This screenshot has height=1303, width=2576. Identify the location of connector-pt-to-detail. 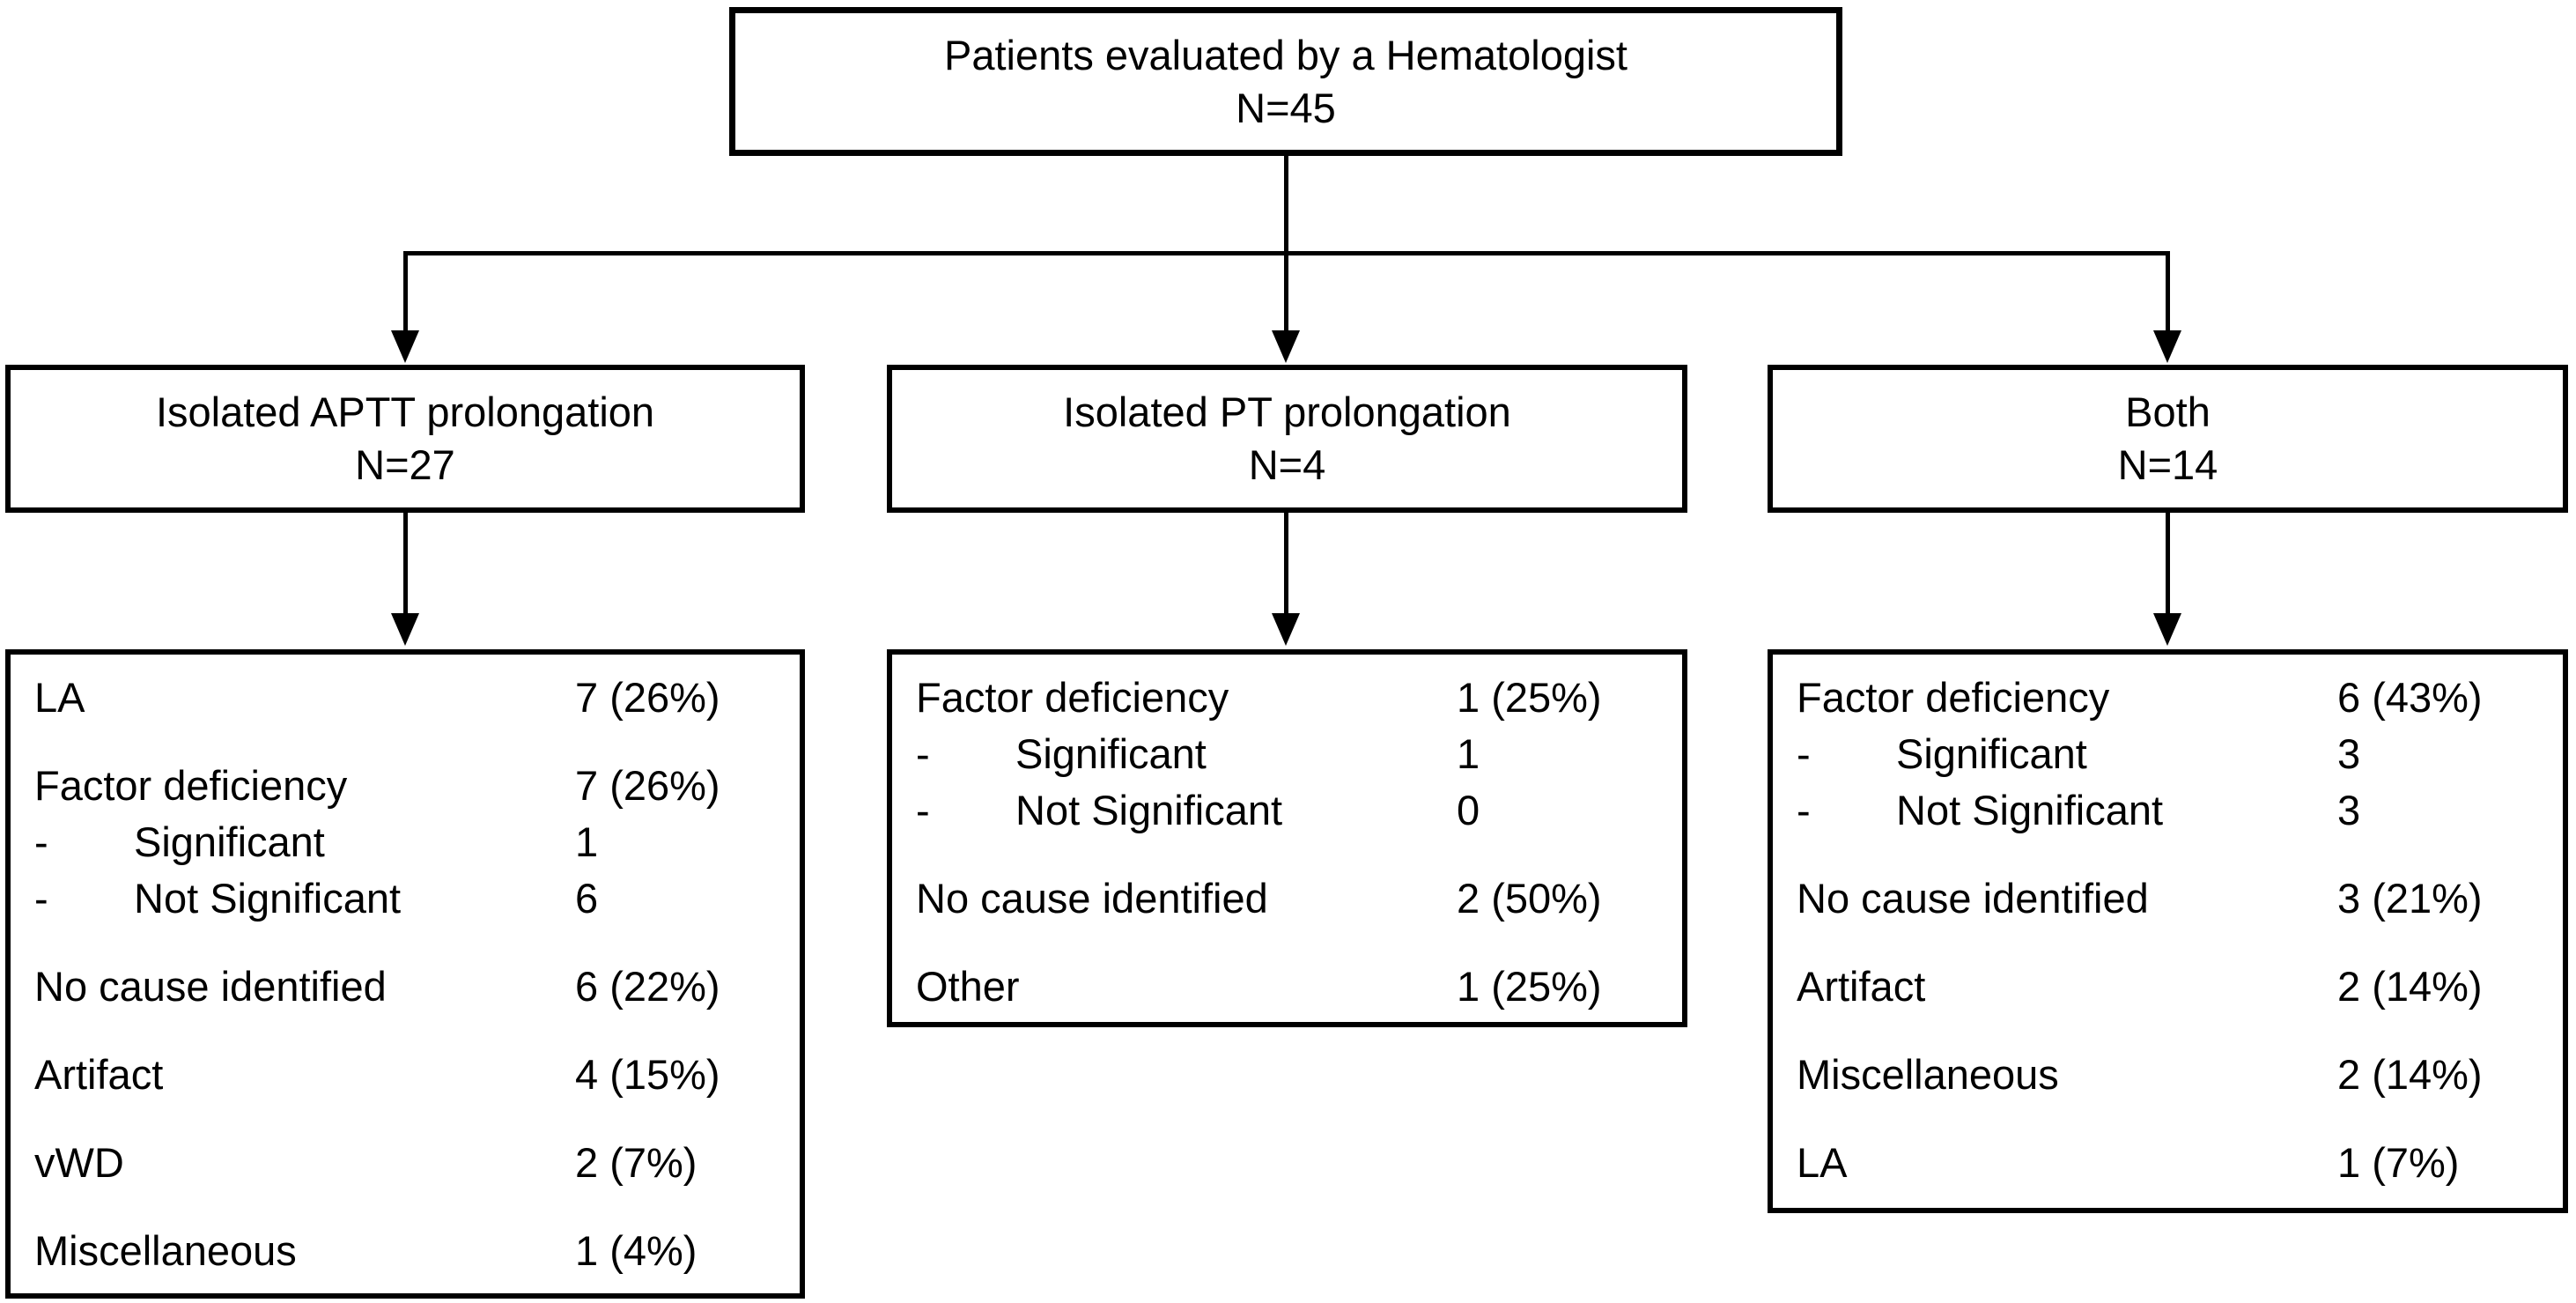
(1286, 564).